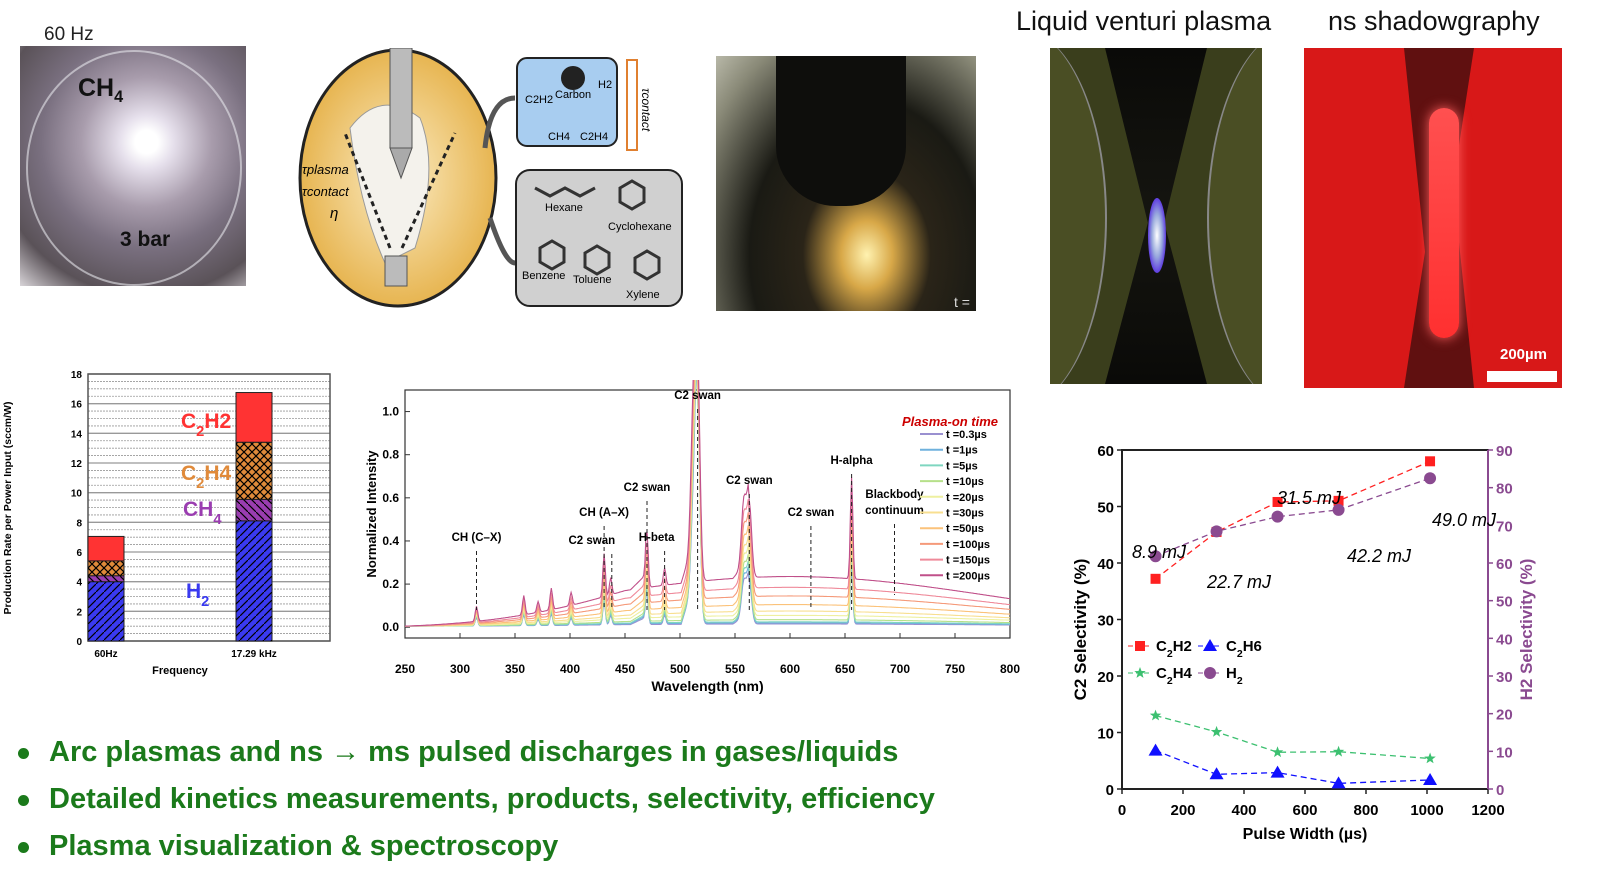 Image resolution: width=1600 pixels, height=892 pixels. What do you see at coordinates (8, 508) in the screenshot?
I see `y-axis-label: Production Rate per Power Input (sccm/W)` at bounding box center [8, 508].